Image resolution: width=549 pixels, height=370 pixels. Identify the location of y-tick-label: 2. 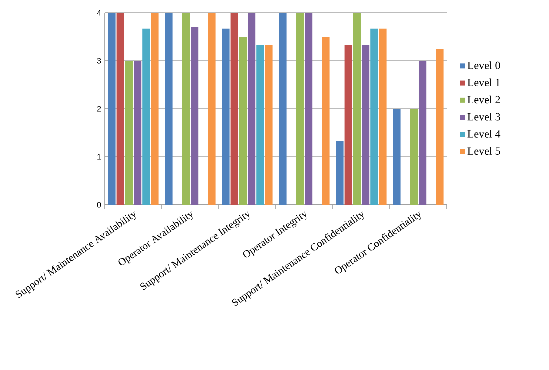
(99, 109).